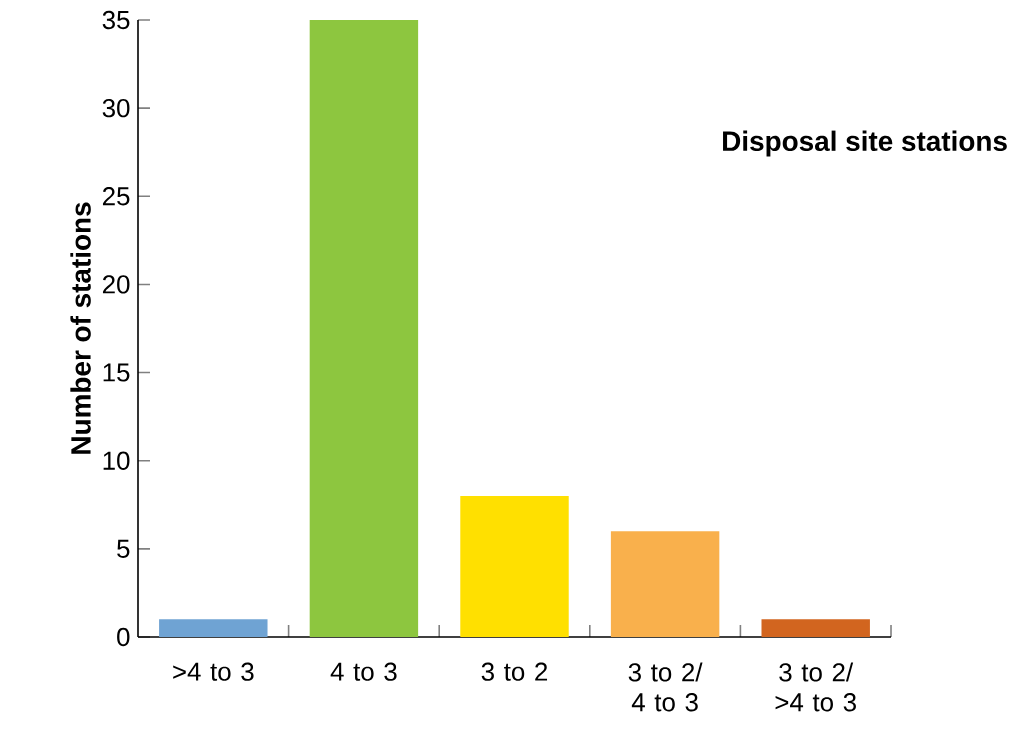 This screenshot has width=1018, height=741. What do you see at coordinates (865, 143) in the screenshot?
I see `text: Disposal site stations` at bounding box center [865, 143].